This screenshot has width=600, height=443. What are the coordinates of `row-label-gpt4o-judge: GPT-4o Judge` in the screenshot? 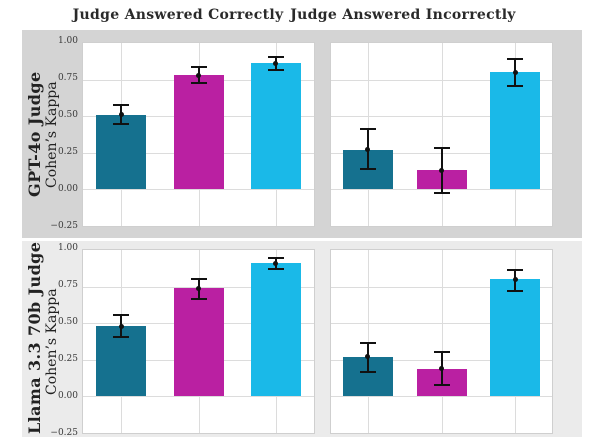 It's located at (34, 134).